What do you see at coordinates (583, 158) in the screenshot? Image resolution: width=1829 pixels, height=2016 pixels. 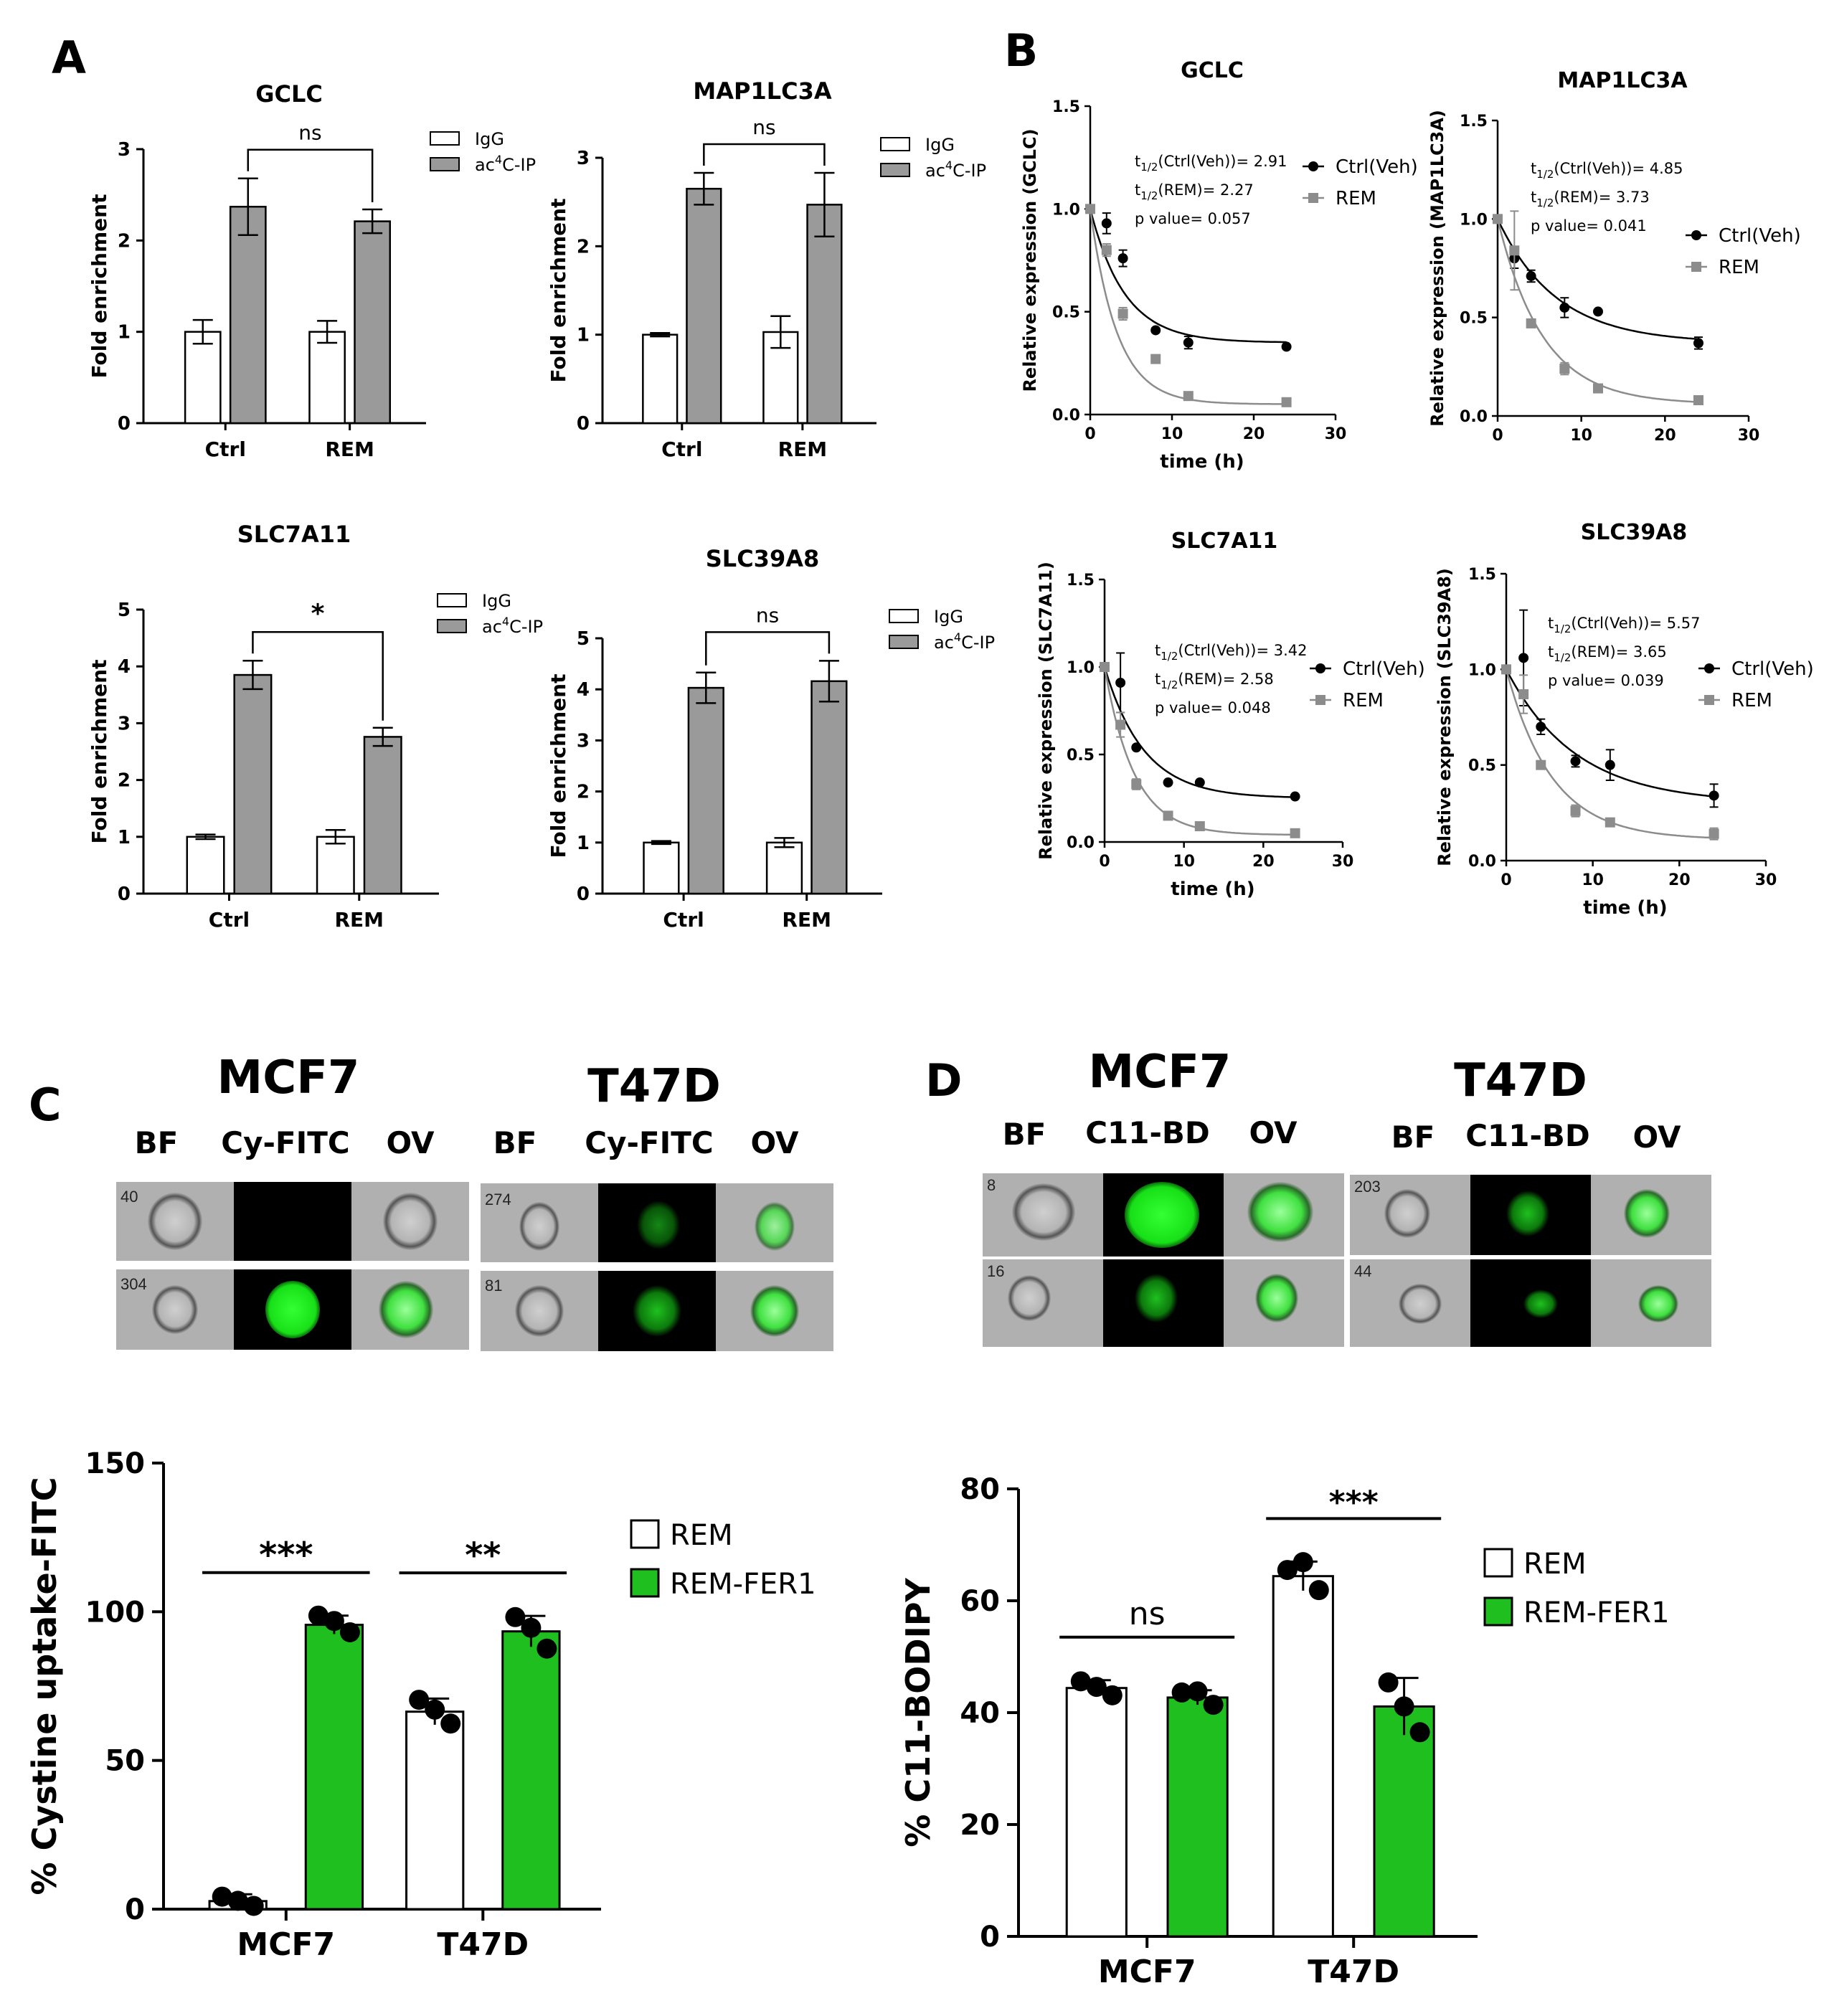 I see `map1lc3a-y-tick-label: 3` at bounding box center [583, 158].